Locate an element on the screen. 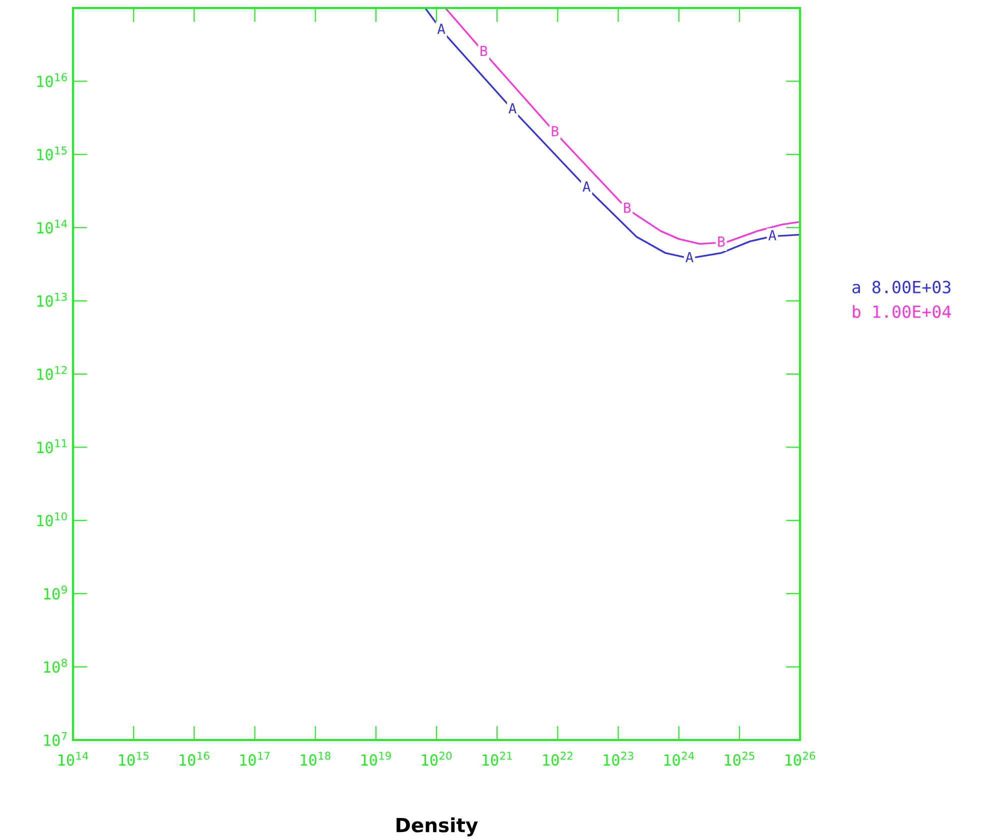  y-tick-label: 10$^{7}$ is located at coordinates (55, 739).